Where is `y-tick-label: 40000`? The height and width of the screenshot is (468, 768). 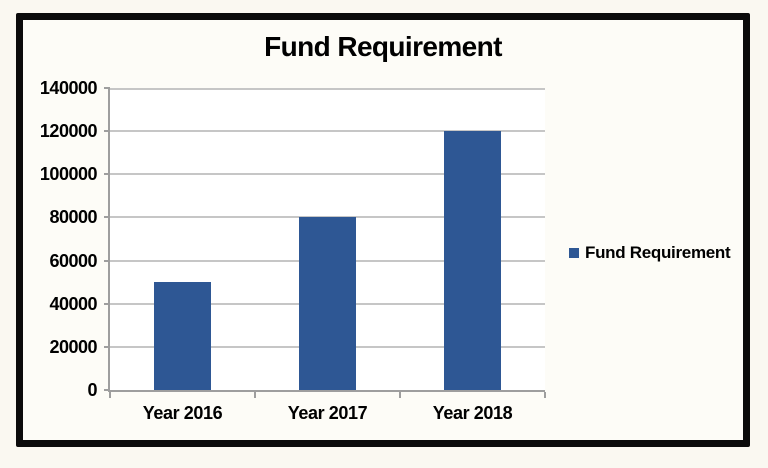 y-tick-label: 40000 is located at coordinates (73, 304).